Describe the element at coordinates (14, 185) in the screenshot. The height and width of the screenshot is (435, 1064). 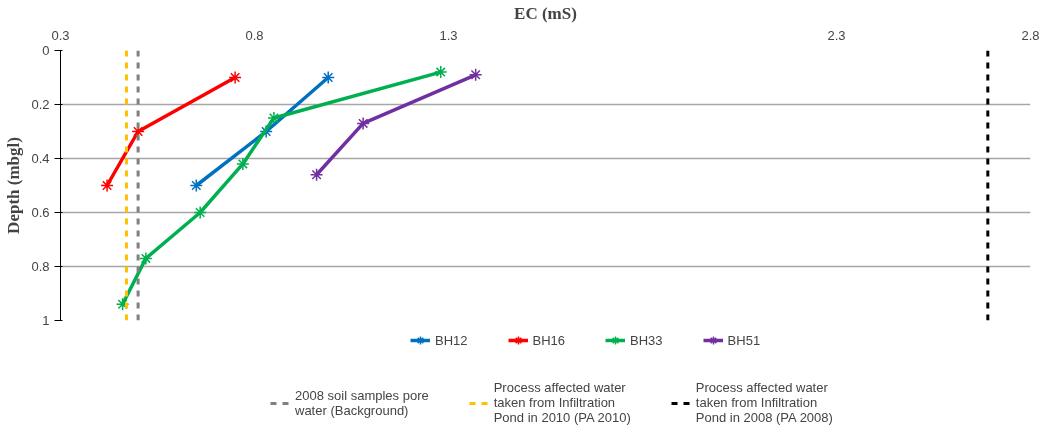
I see `y-axis-title: Depth (mbgl)` at that location.